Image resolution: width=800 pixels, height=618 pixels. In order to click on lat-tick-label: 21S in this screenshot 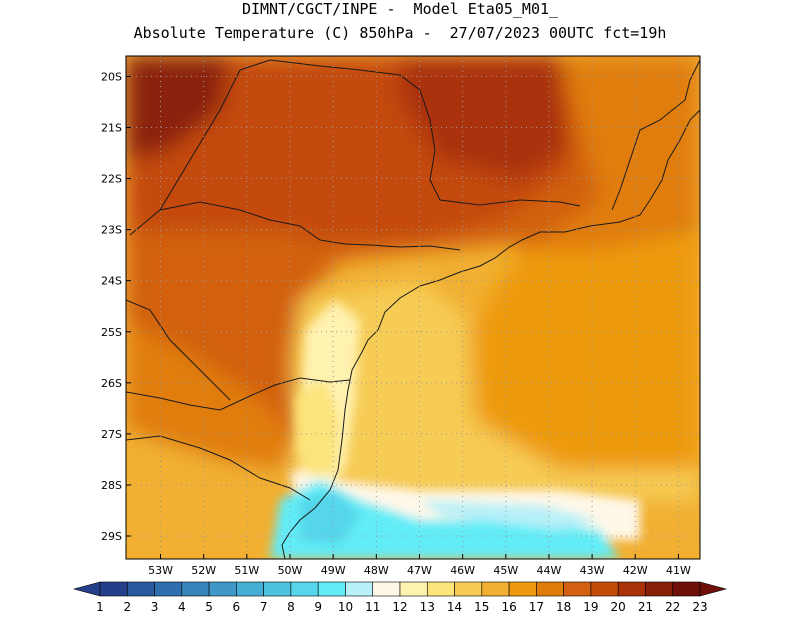, I will do `click(111, 127)`.